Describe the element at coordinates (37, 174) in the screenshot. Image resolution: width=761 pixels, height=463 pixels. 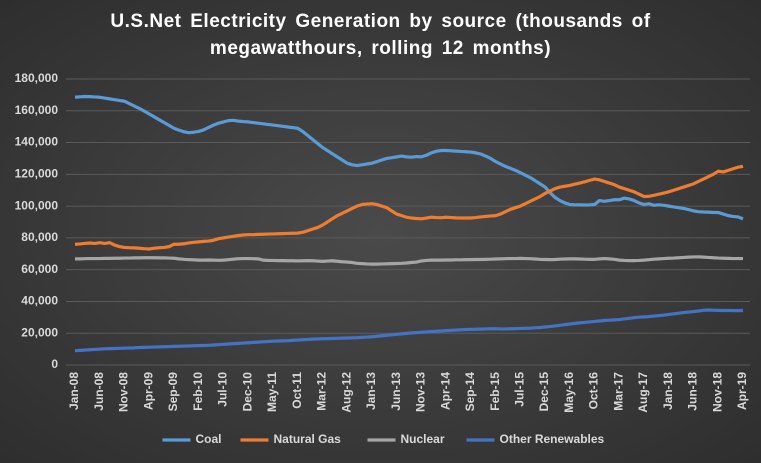
I see `y-tick-label: 120,000` at that location.